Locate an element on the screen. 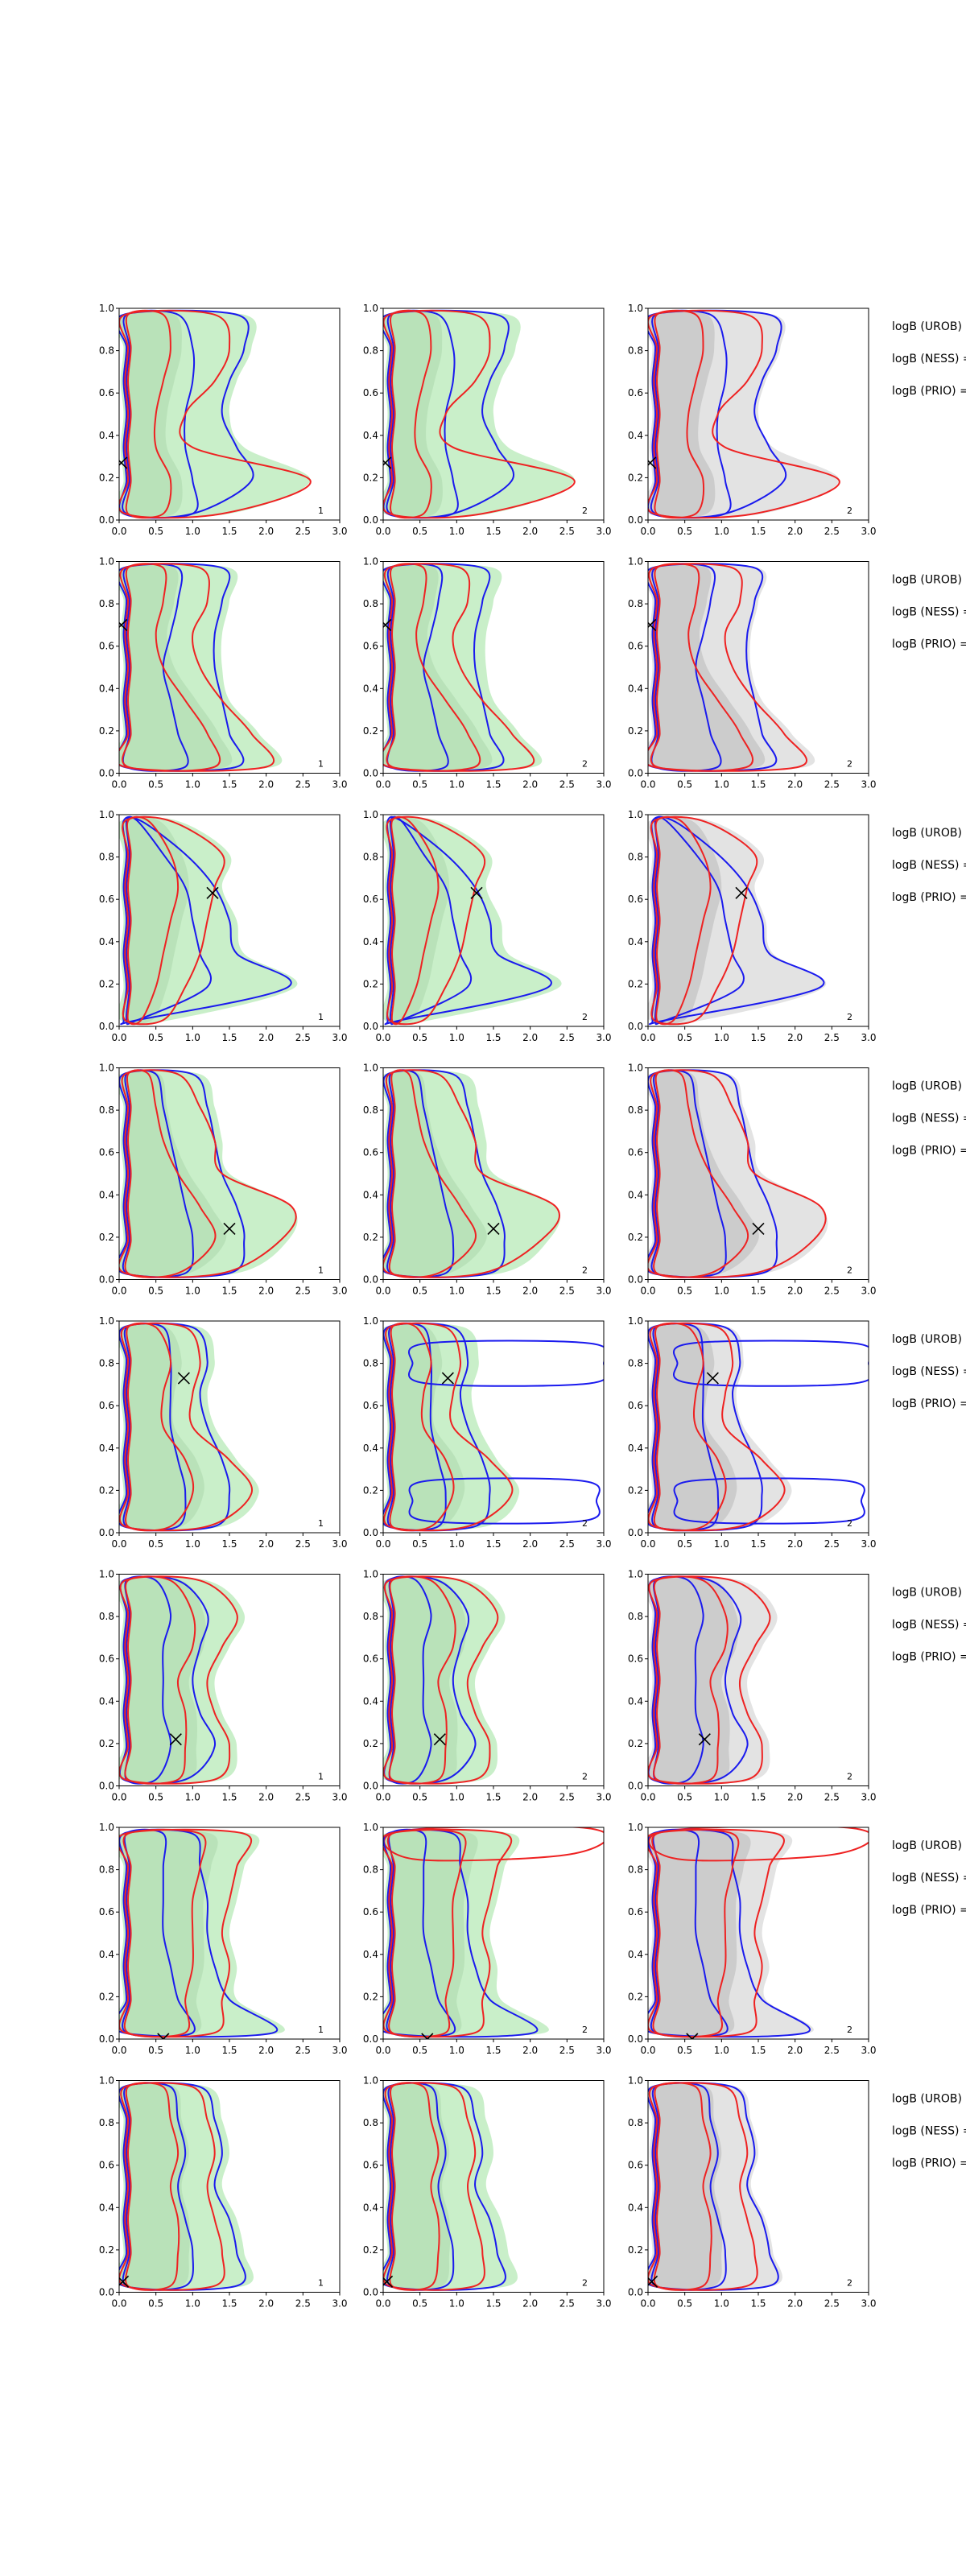 Image resolution: width=966 pixels, height=2576 pixels. legend-label-row4: logB (NESS) = is located at coordinates (929, 1119).